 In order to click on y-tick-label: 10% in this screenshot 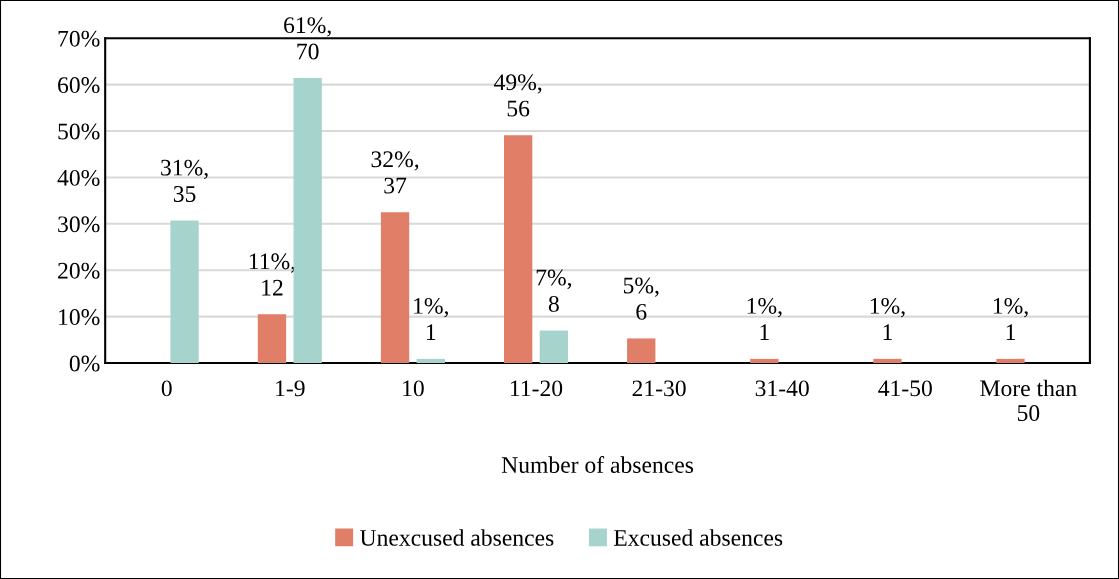, I will do `click(79, 317)`.